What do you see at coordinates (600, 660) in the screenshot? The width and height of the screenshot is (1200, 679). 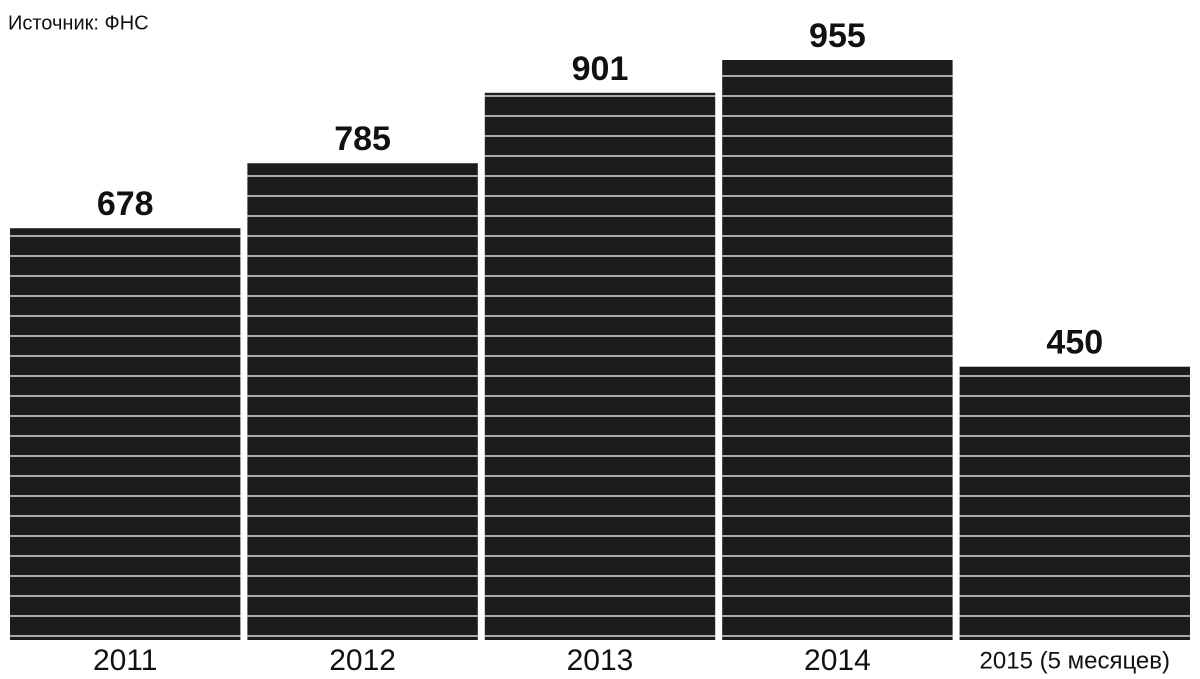 I see `x-tick-label: 2013` at bounding box center [600, 660].